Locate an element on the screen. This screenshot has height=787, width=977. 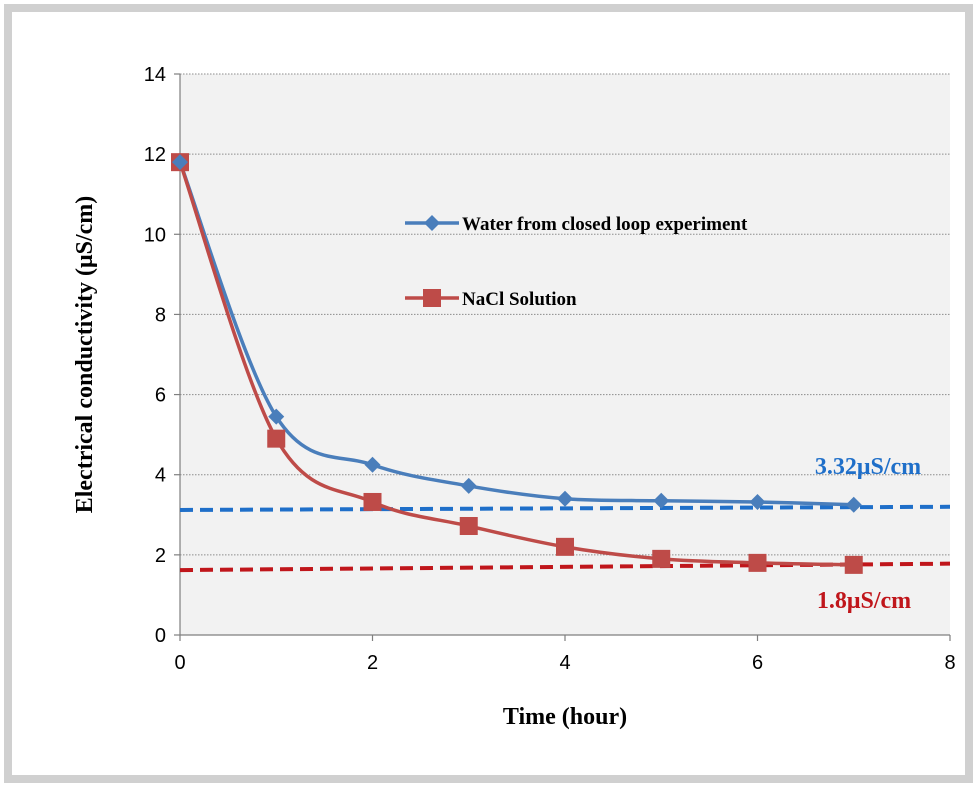
y-tick-label: 8 is located at coordinates (160, 315).